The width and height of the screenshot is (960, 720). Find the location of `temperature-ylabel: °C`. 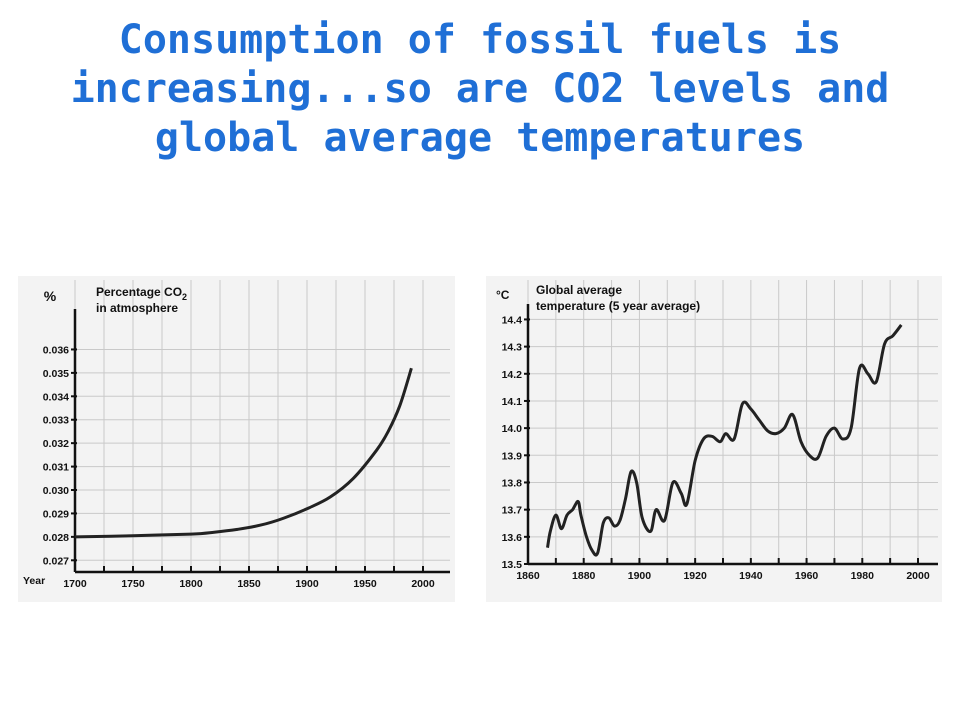

temperature-ylabel: °C is located at coordinates (503, 295).